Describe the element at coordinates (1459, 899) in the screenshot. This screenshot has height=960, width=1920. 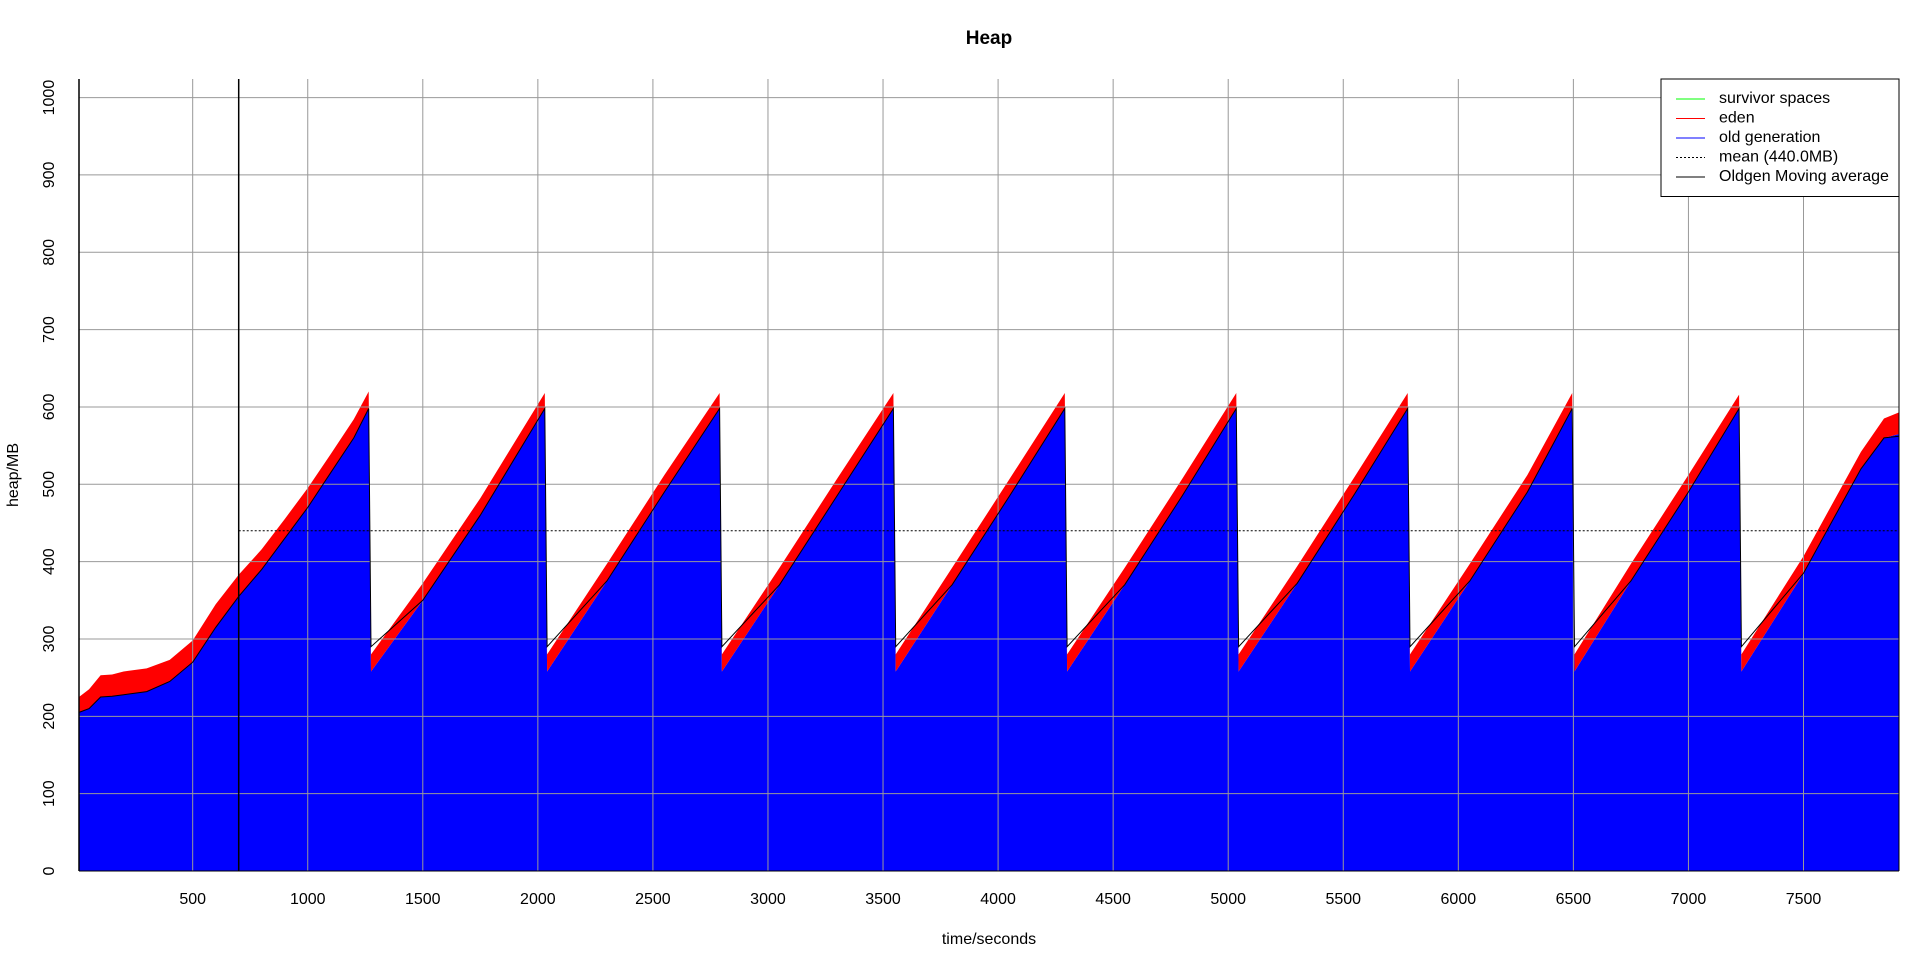
I see `x-tick-label: 6000` at that location.